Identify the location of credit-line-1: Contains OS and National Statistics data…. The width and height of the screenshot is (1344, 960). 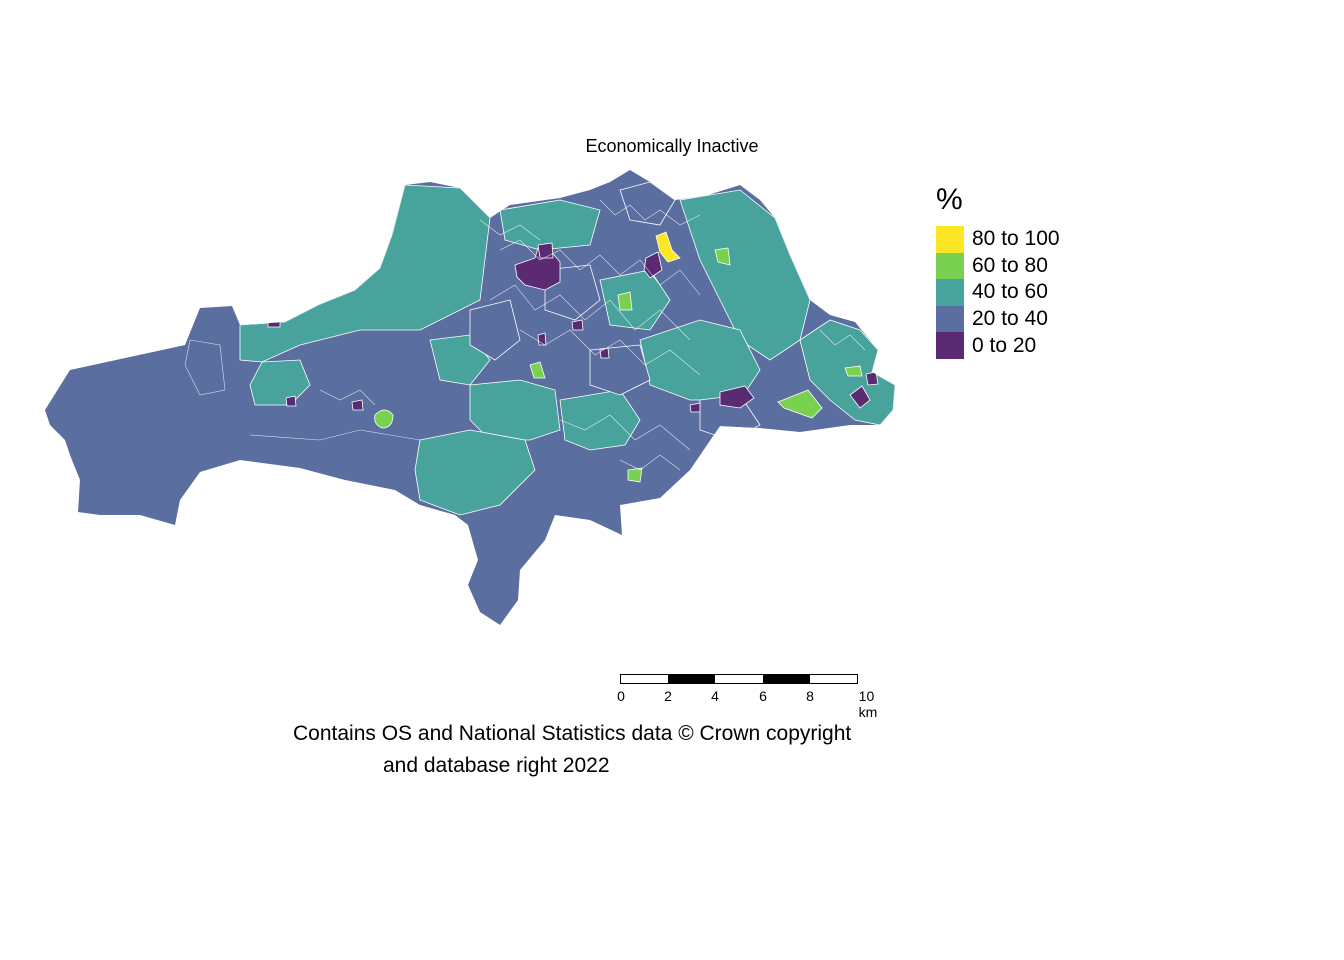
(572, 733).